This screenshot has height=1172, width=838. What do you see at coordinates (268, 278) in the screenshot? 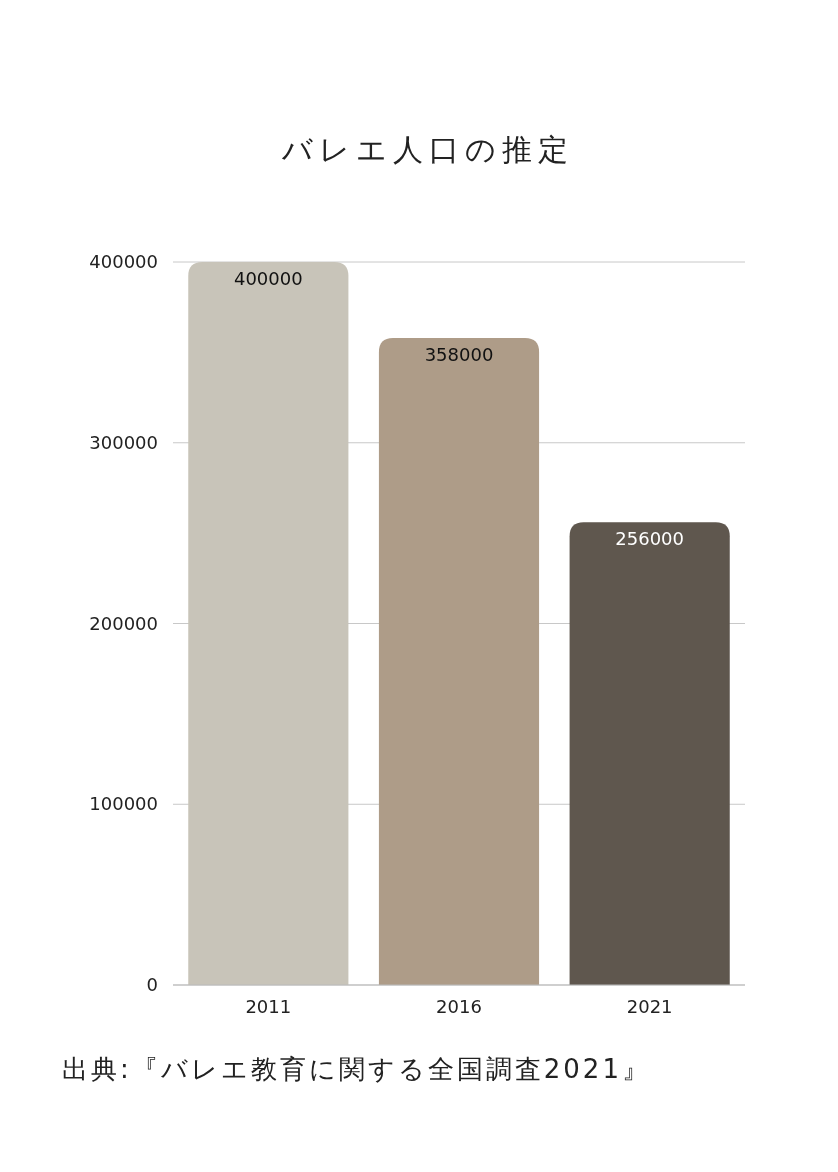
I see `data-label: 400000` at bounding box center [268, 278].